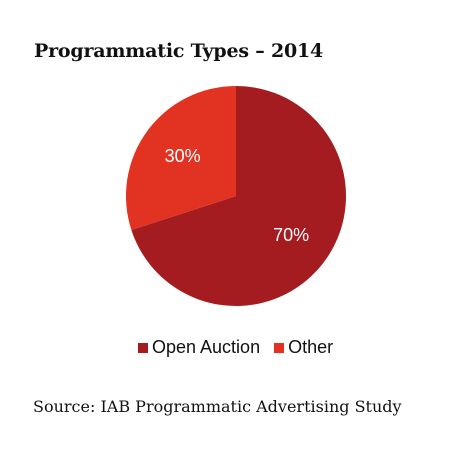 The height and width of the screenshot is (467, 472). Describe the element at coordinates (183, 156) in the screenshot. I see `pie-label-other: 30%` at that location.